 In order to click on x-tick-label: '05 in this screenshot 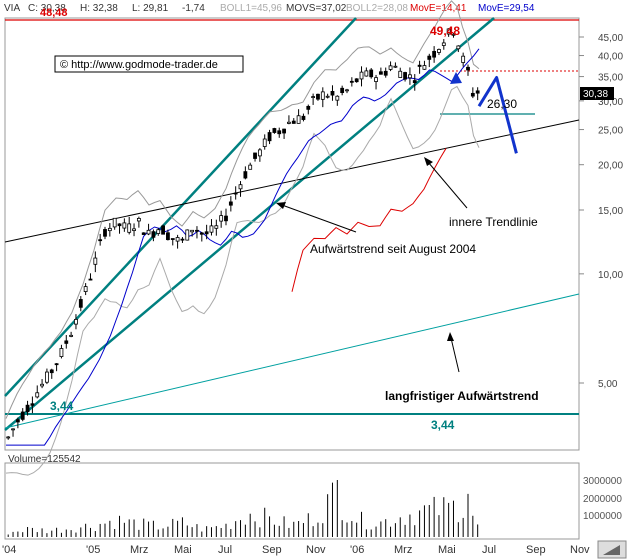, I will do `click(93, 550)`.